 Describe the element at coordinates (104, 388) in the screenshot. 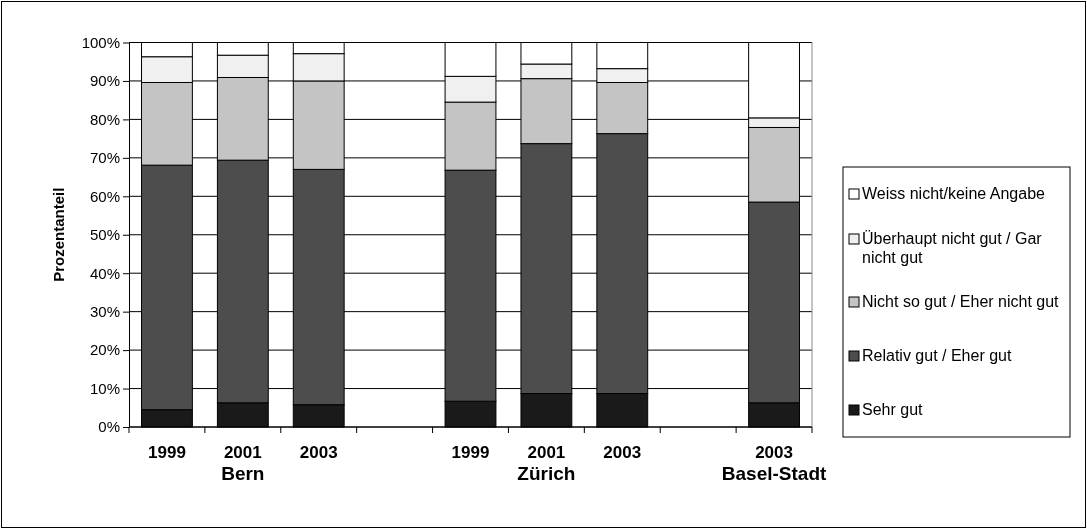

I see `y-tick-label: 10%` at that location.